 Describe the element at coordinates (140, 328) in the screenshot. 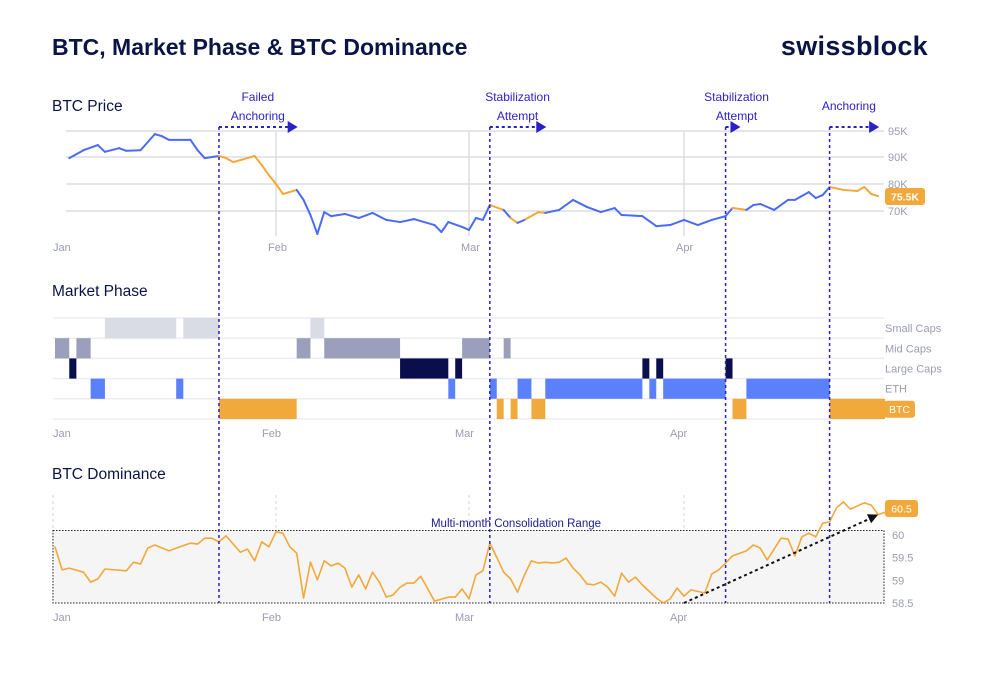

I see `phase-block-small-caps` at that location.